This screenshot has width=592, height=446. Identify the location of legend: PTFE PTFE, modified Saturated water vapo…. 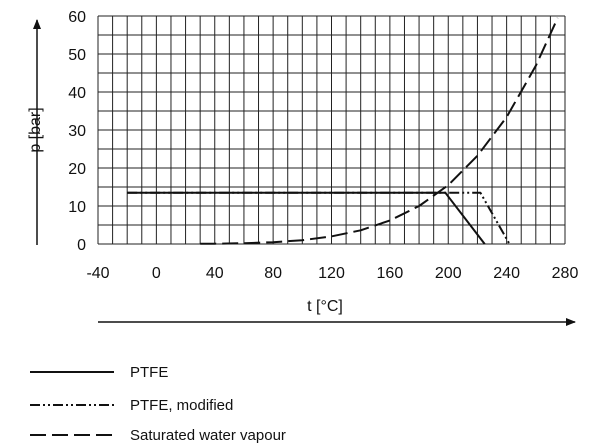
(158, 404).